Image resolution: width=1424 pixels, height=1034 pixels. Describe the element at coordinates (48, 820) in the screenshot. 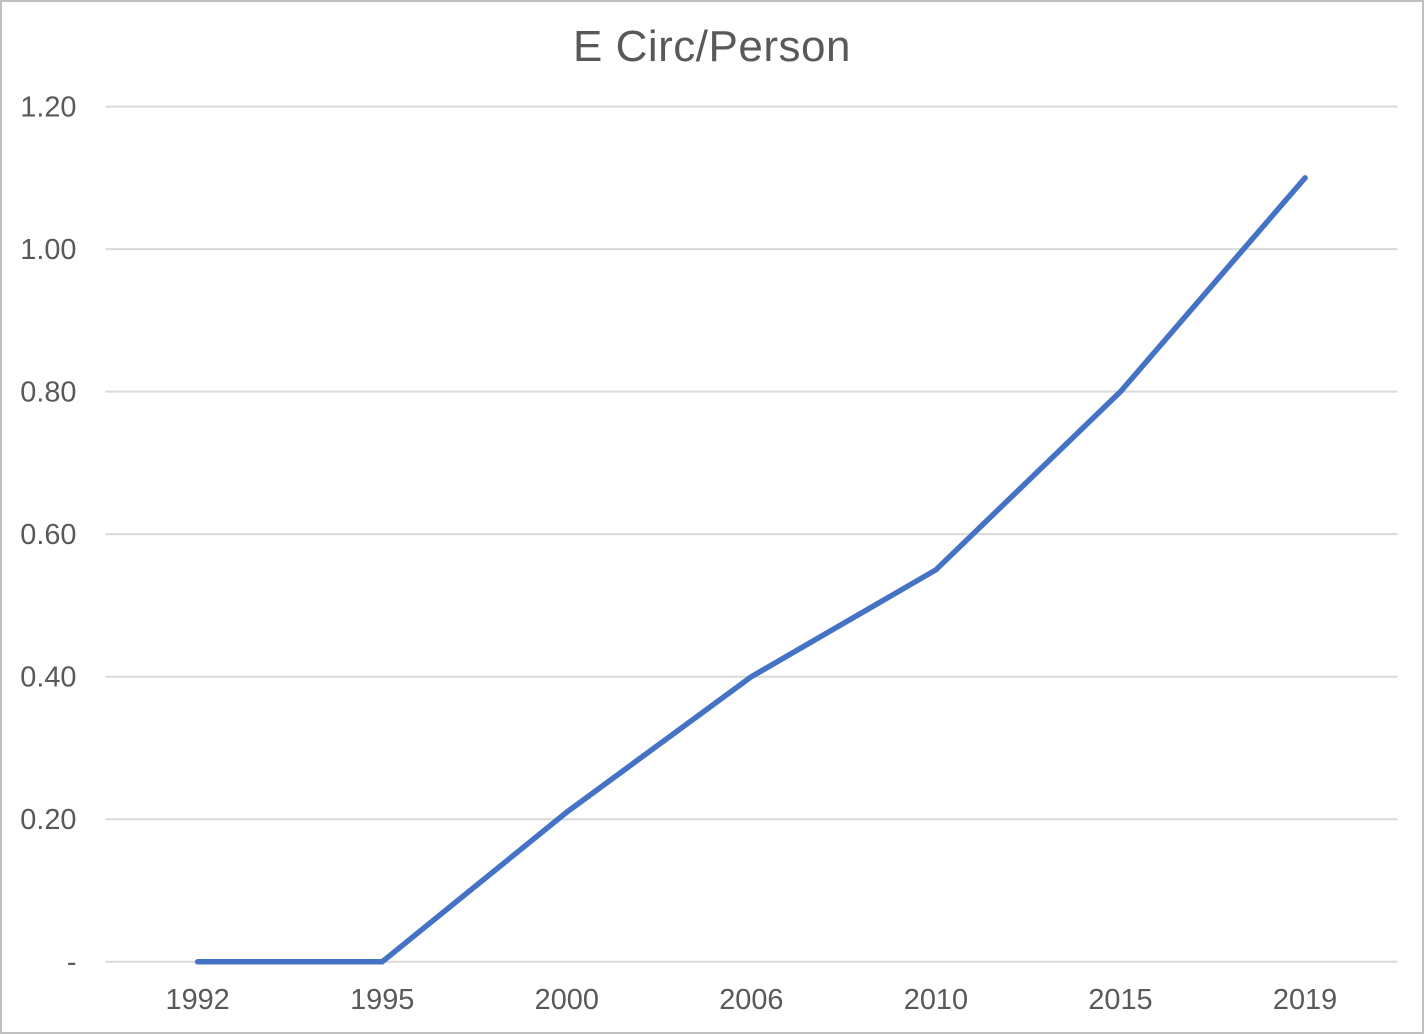

I see `y-axis-tick-label: 0.20` at that location.